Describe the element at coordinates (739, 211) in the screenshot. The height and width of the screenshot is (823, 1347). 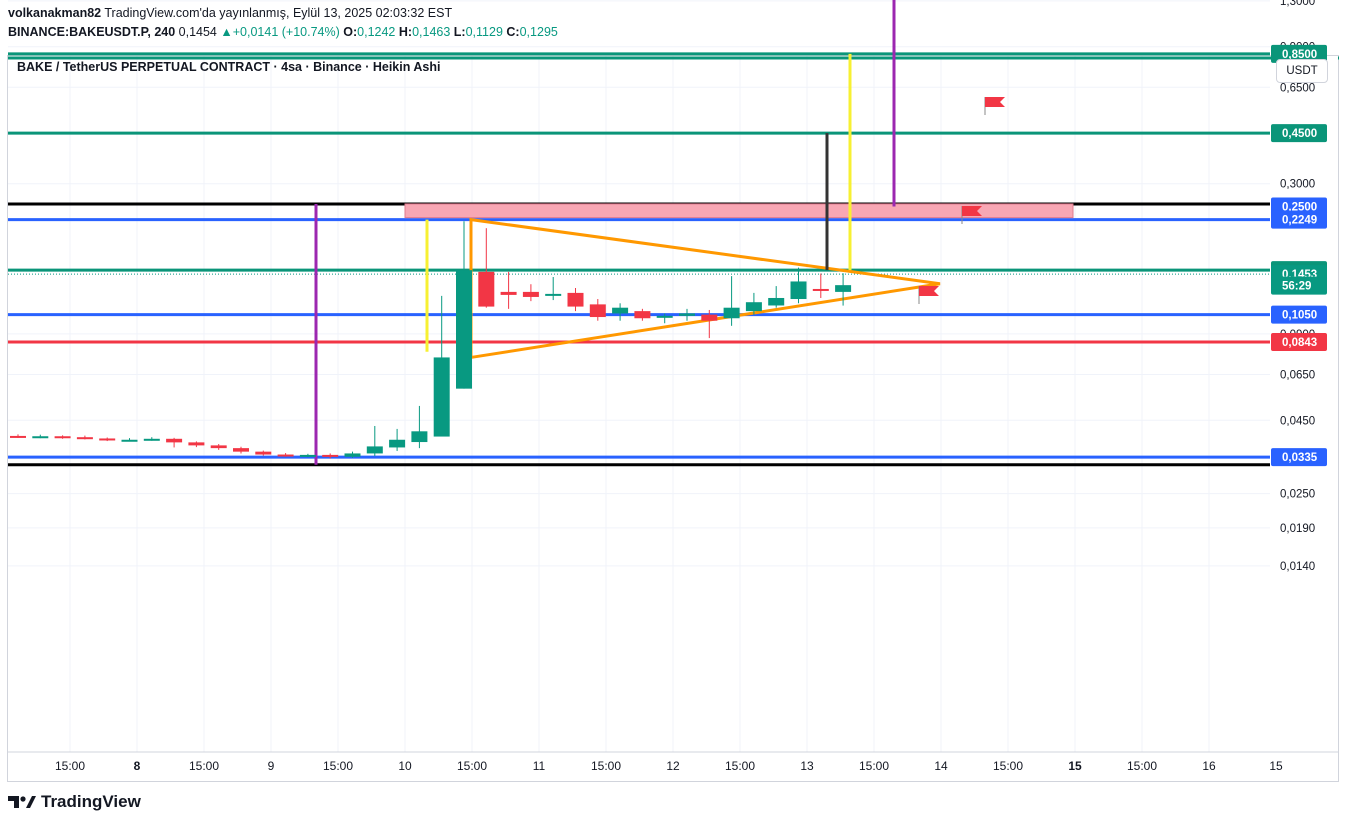
I see `resistance-zone` at that location.